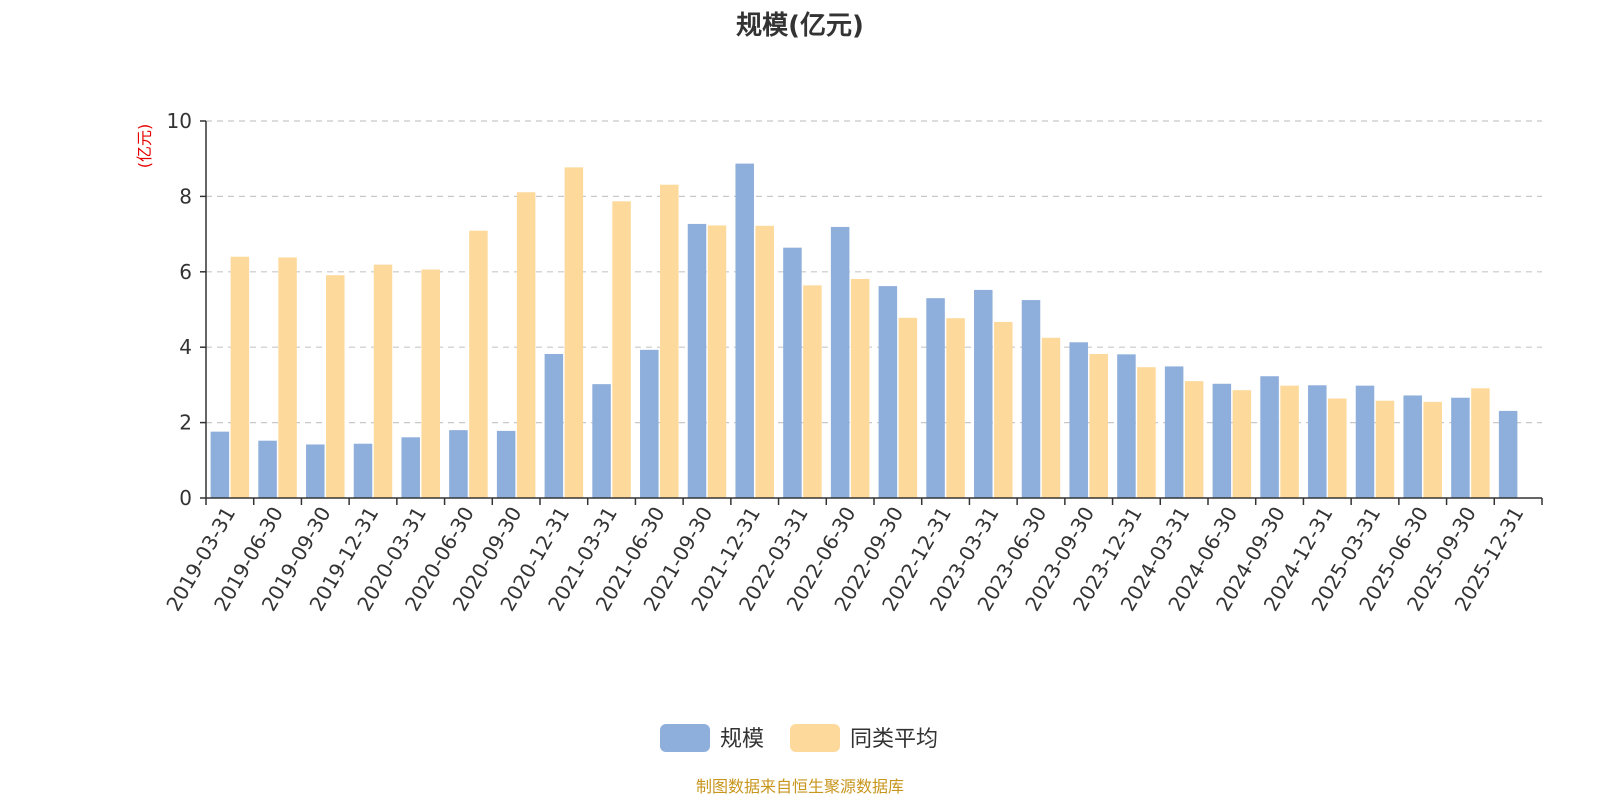 This screenshot has height=800, width=1600. What do you see at coordinates (800, 26) in the screenshot?
I see `chart-title: 规模(亿元)` at bounding box center [800, 26].